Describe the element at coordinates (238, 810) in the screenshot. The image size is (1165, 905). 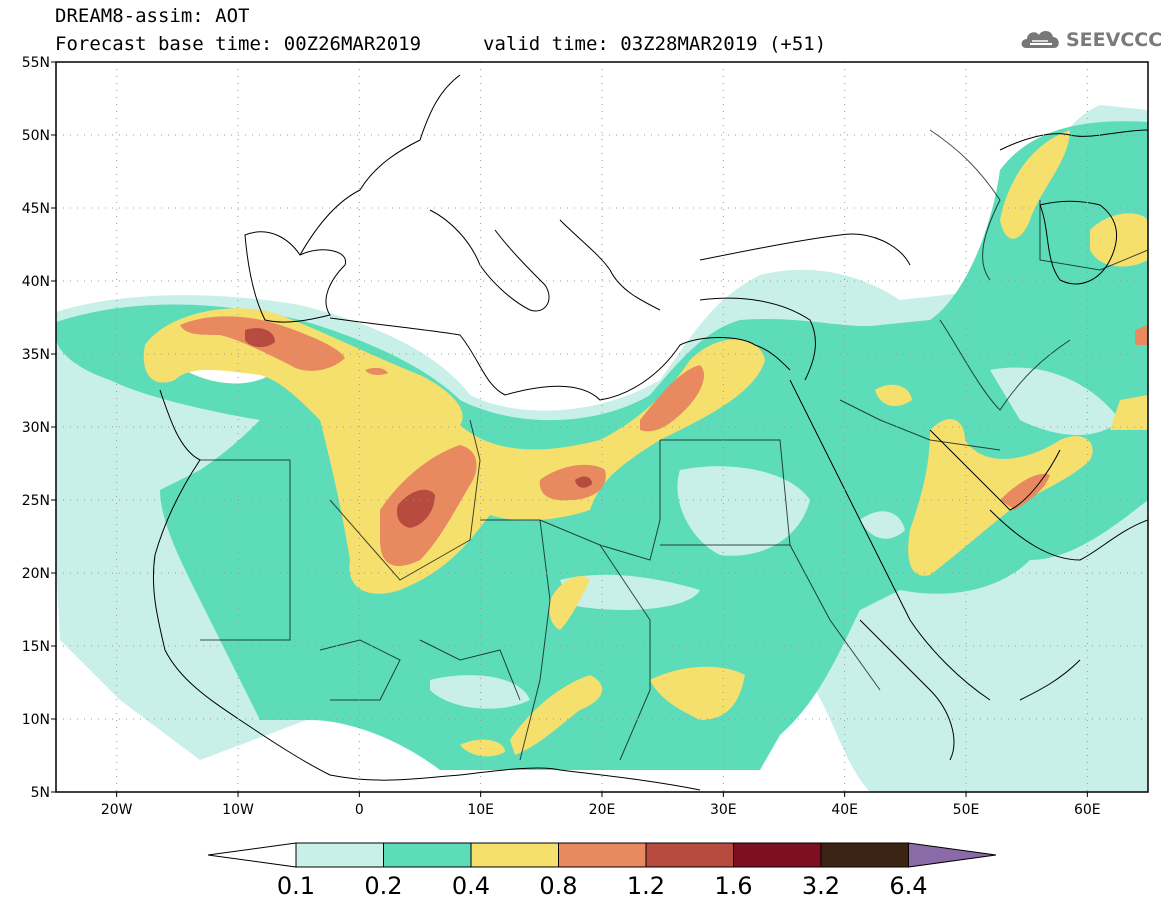
I see `lon-label: 10W` at that location.